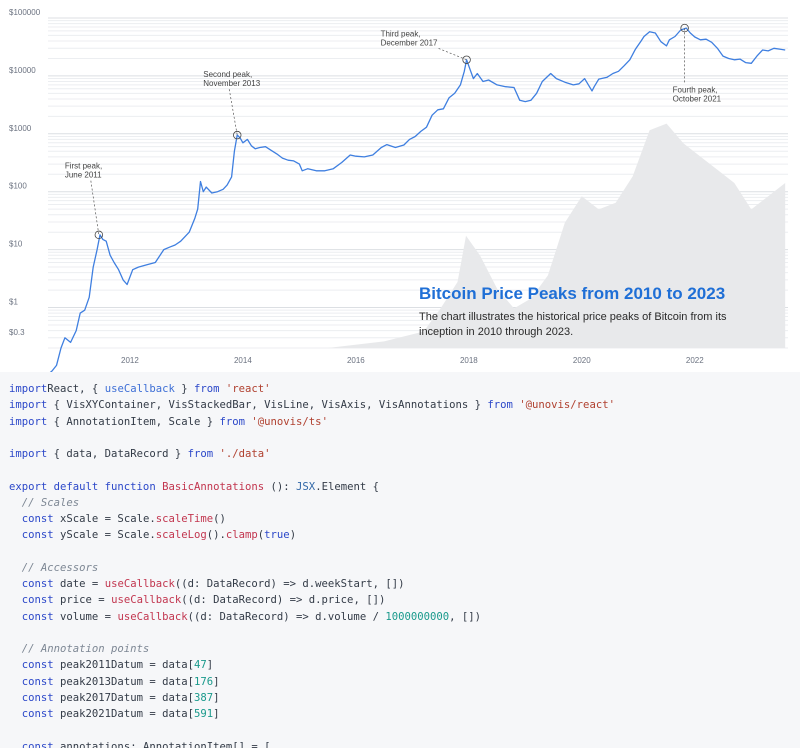  What do you see at coordinates (20, 128) in the screenshot?
I see `y-tick-label: $1000` at bounding box center [20, 128].